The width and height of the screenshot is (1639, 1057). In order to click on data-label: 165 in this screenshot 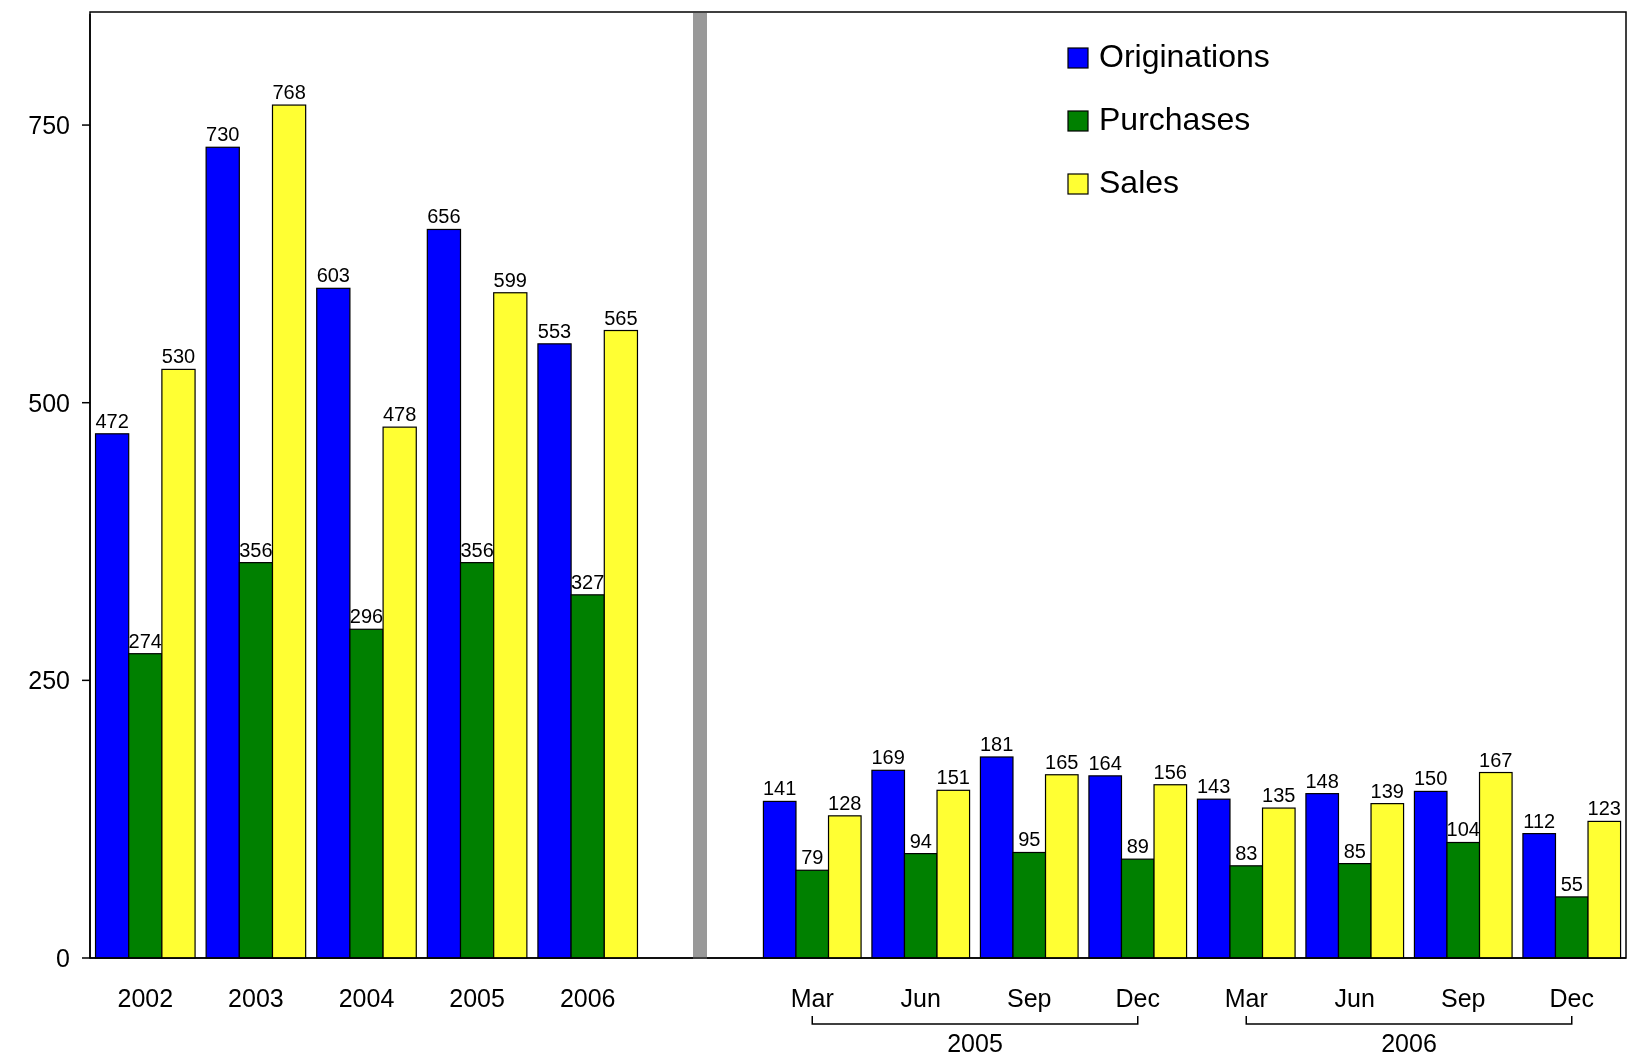, I will do `click(1062, 761)`.